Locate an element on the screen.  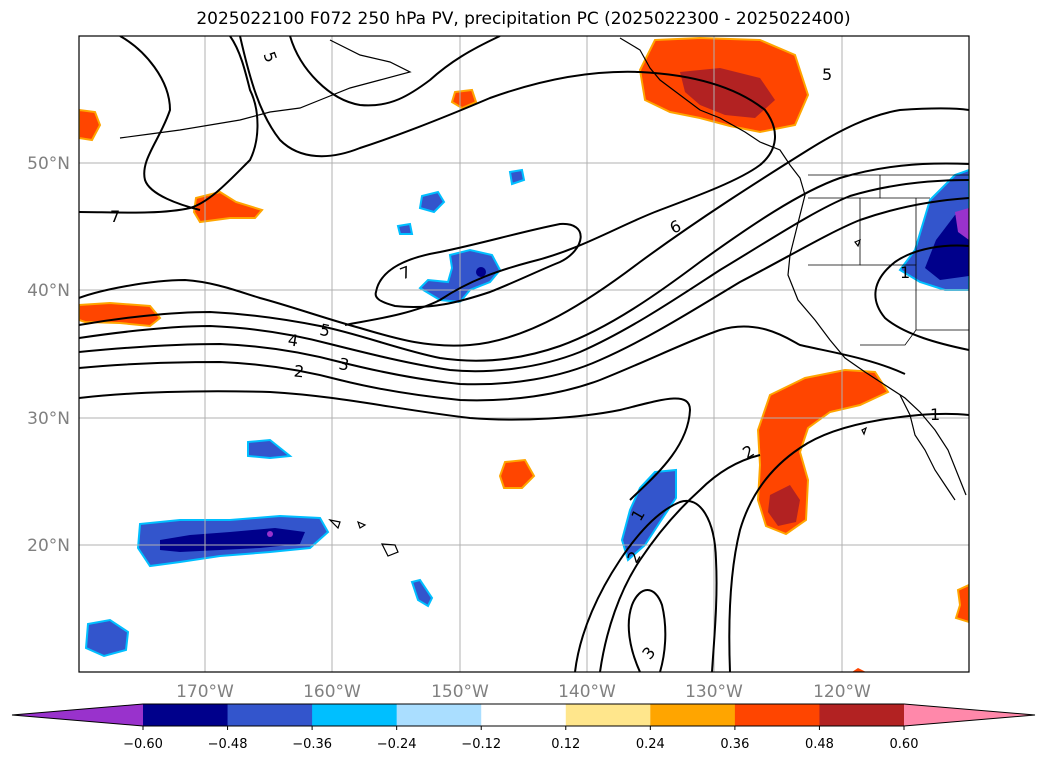
colorbar-tick-label: 0.24 is located at coordinates (650, 744).